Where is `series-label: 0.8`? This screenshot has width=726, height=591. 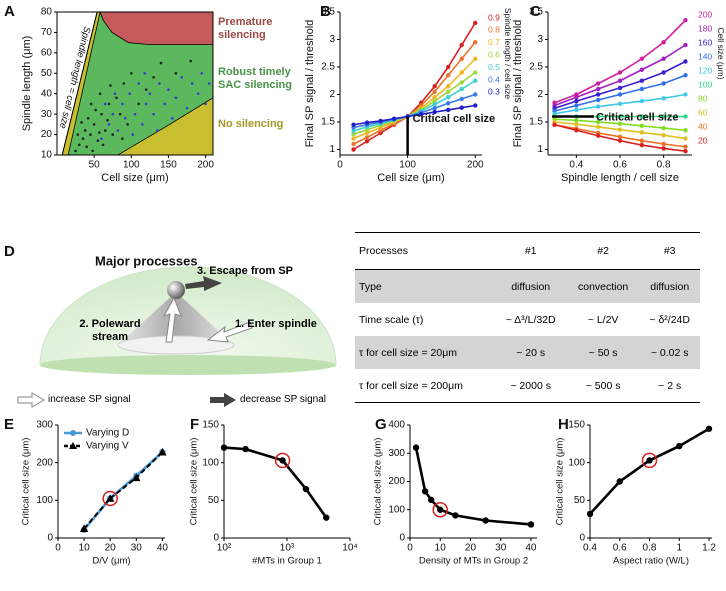 series-label: 0.8 is located at coordinates (494, 30).